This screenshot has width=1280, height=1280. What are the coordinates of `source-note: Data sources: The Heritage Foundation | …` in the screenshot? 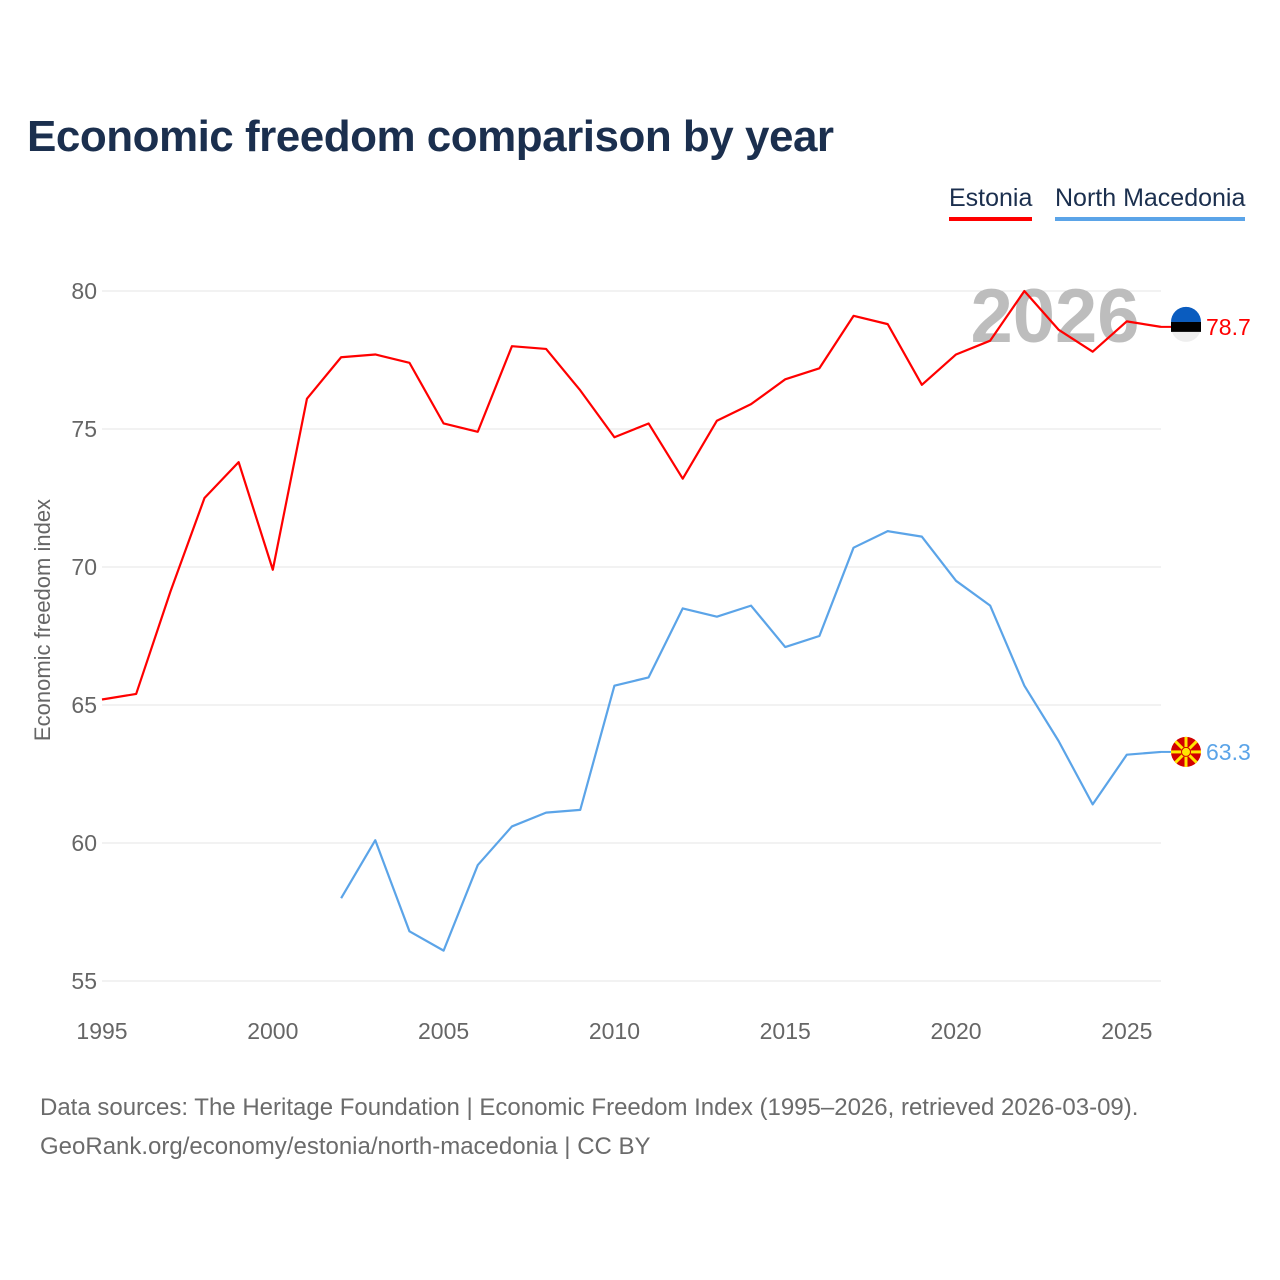 It's located at (589, 1127).